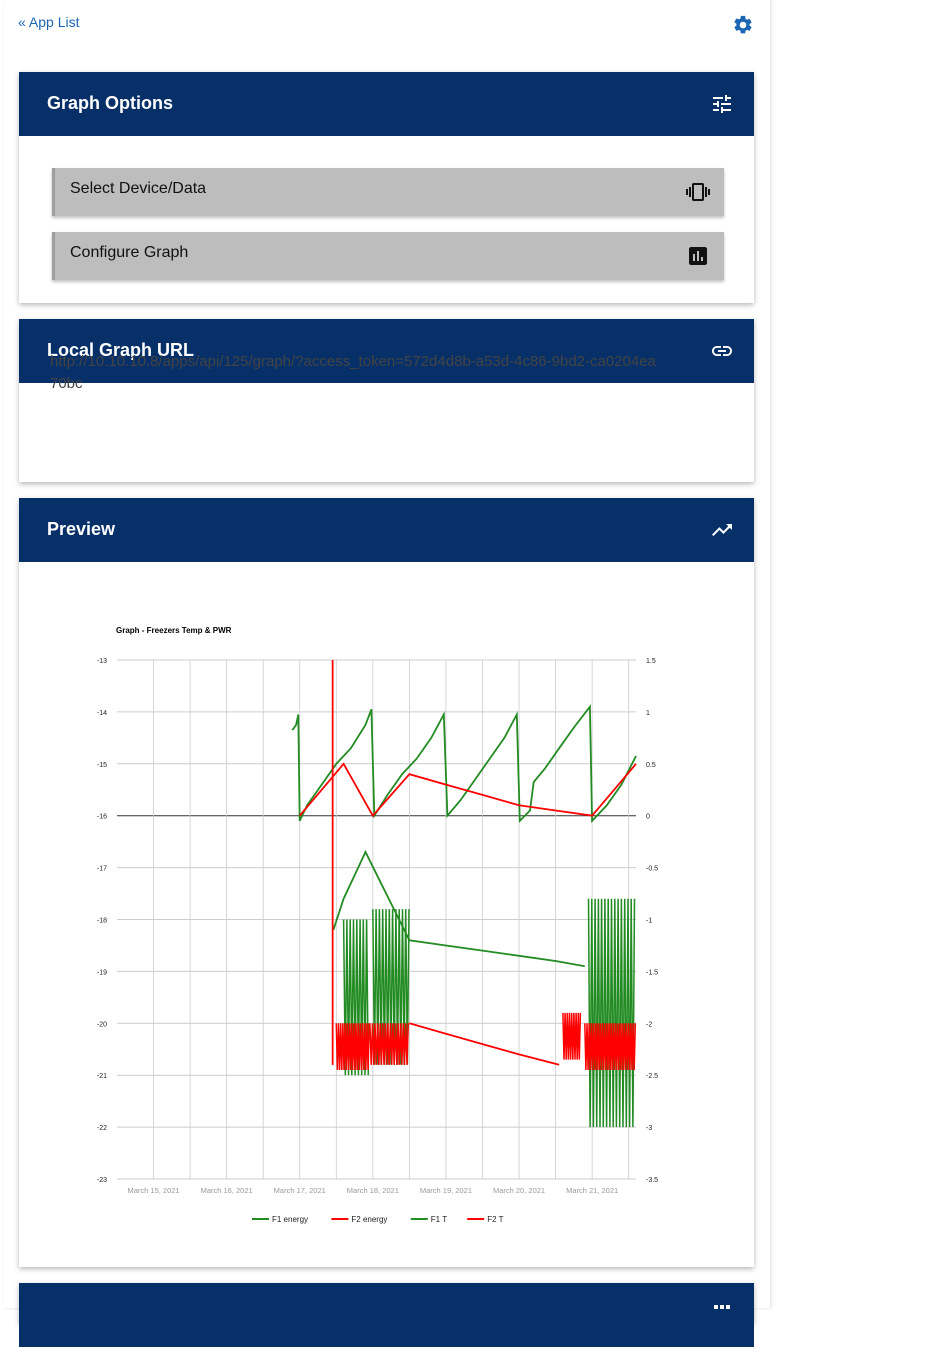 The image size is (930, 1347). I want to click on series-line-f1-energy, so click(464, 764).